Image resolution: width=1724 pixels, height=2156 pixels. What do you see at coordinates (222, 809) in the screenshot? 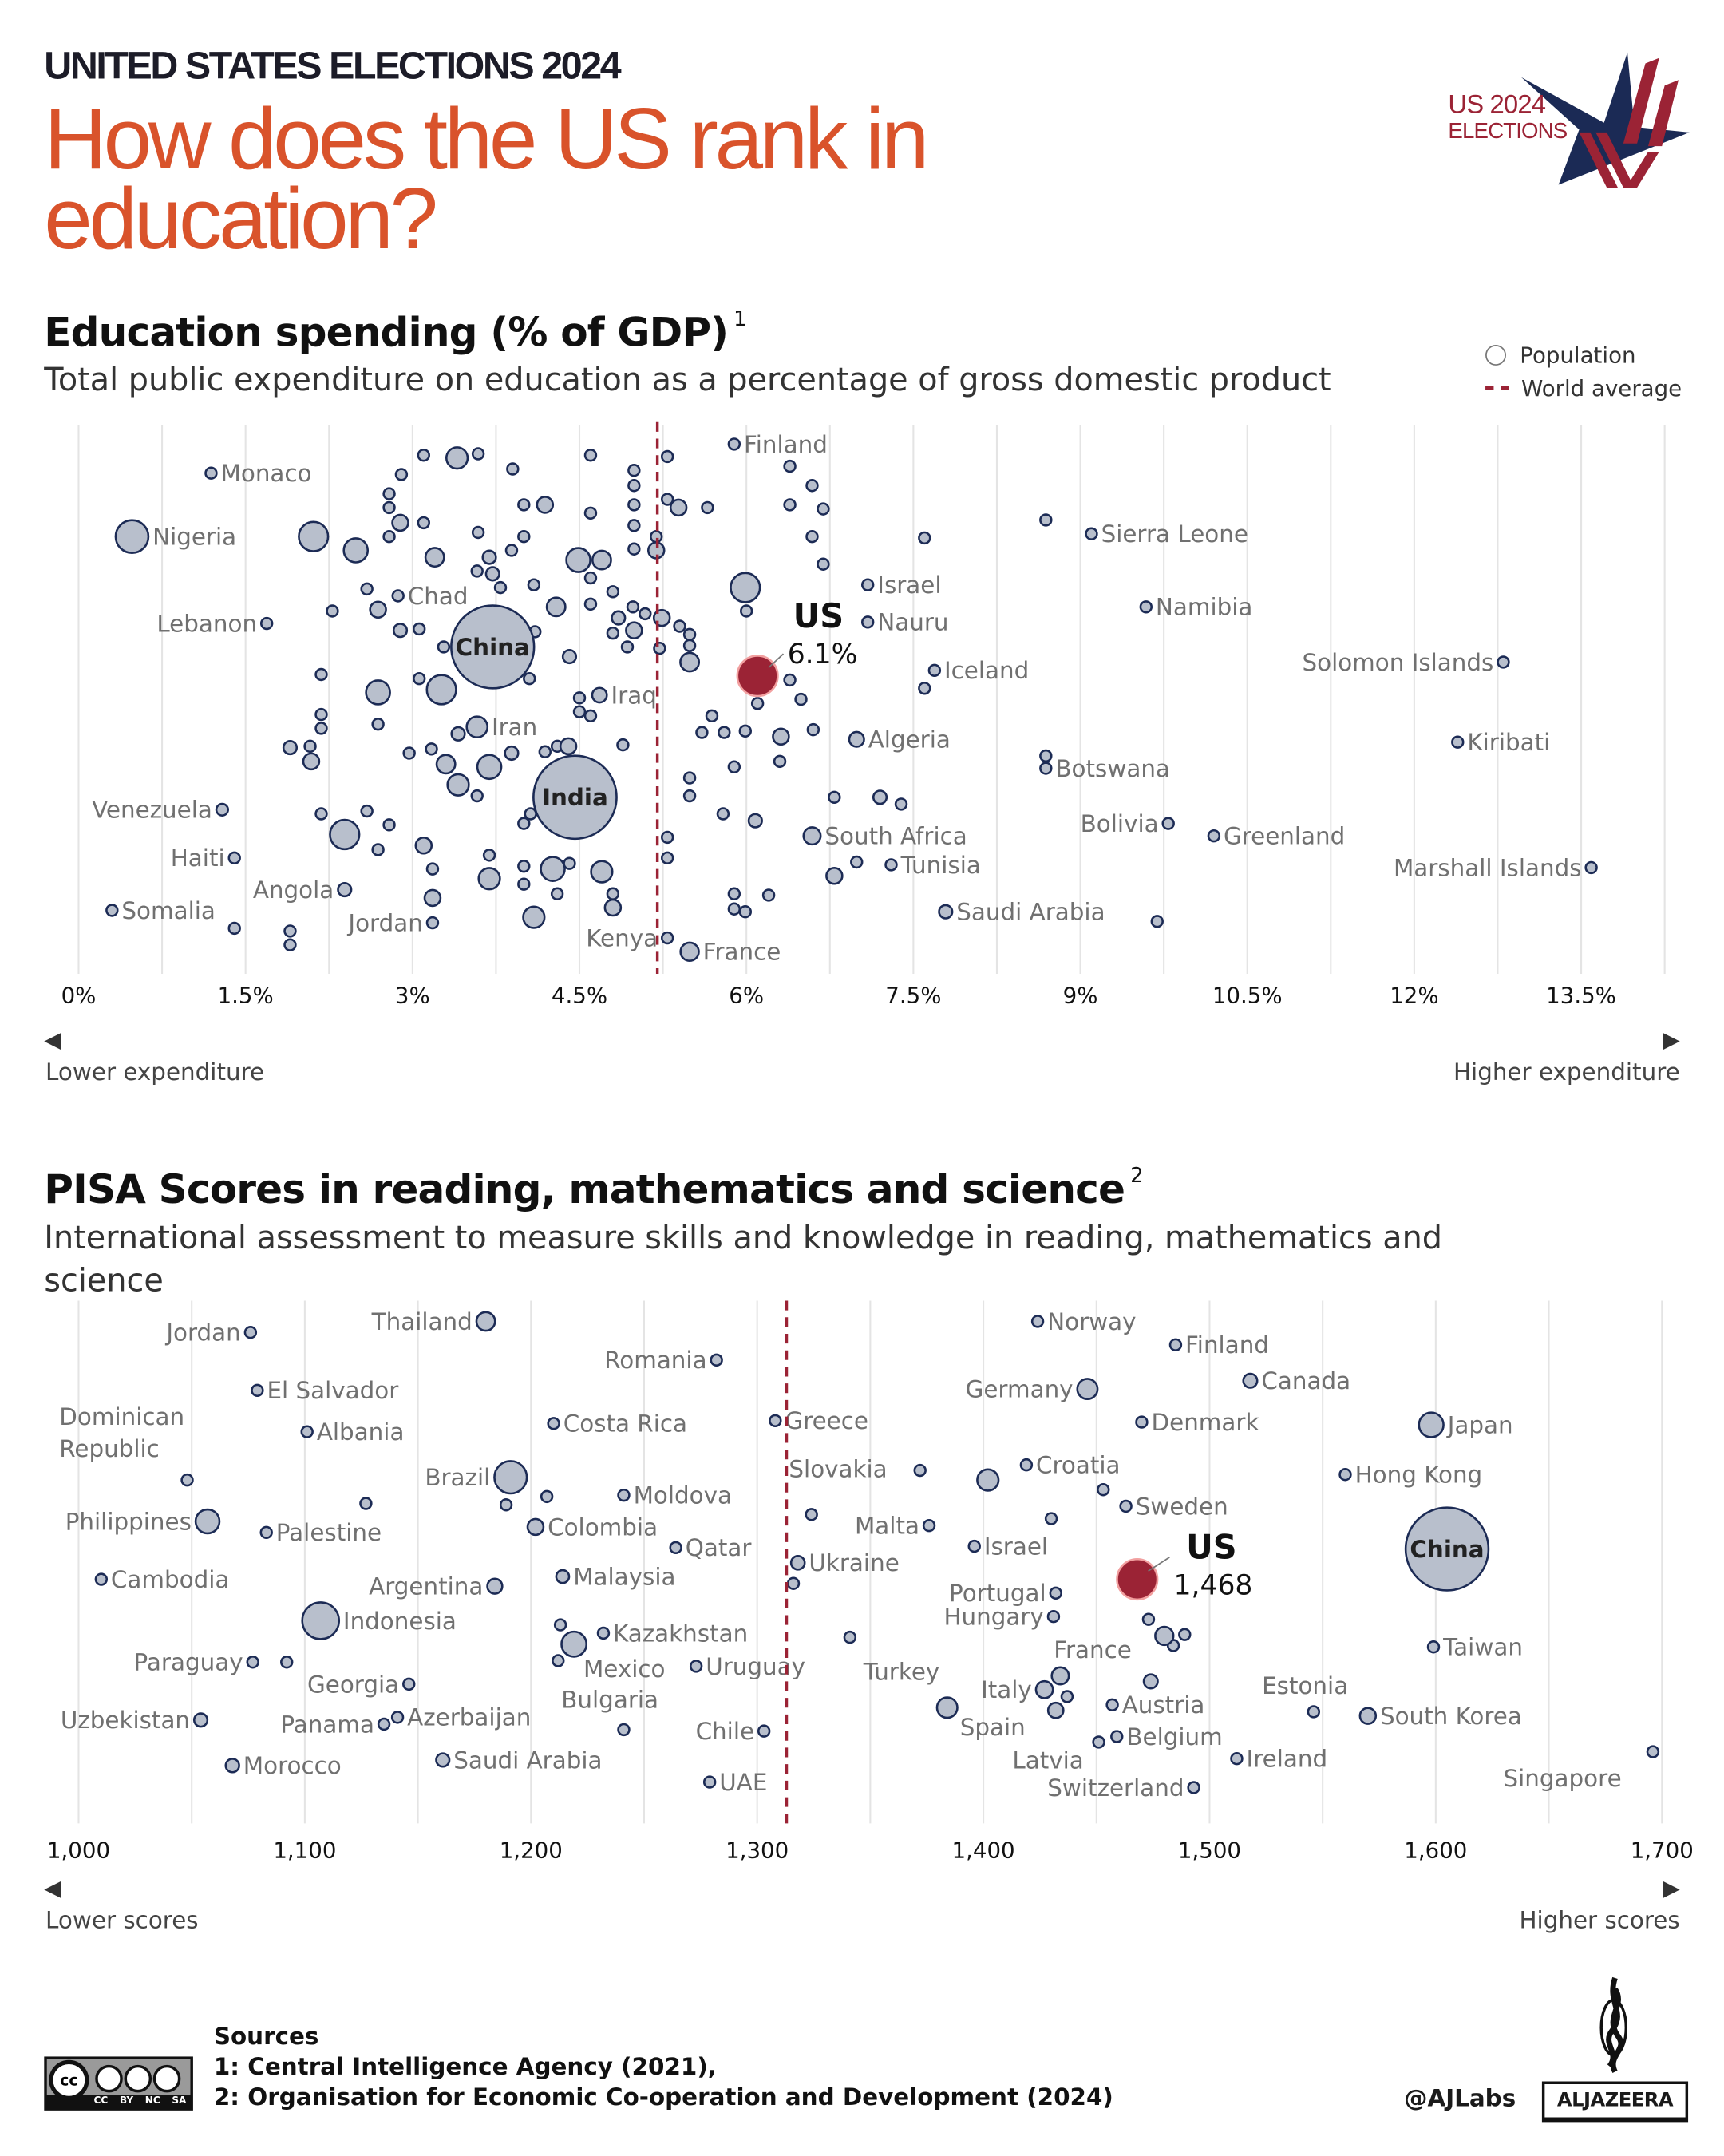
I see `data-point-venezuela` at bounding box center [222, 809].